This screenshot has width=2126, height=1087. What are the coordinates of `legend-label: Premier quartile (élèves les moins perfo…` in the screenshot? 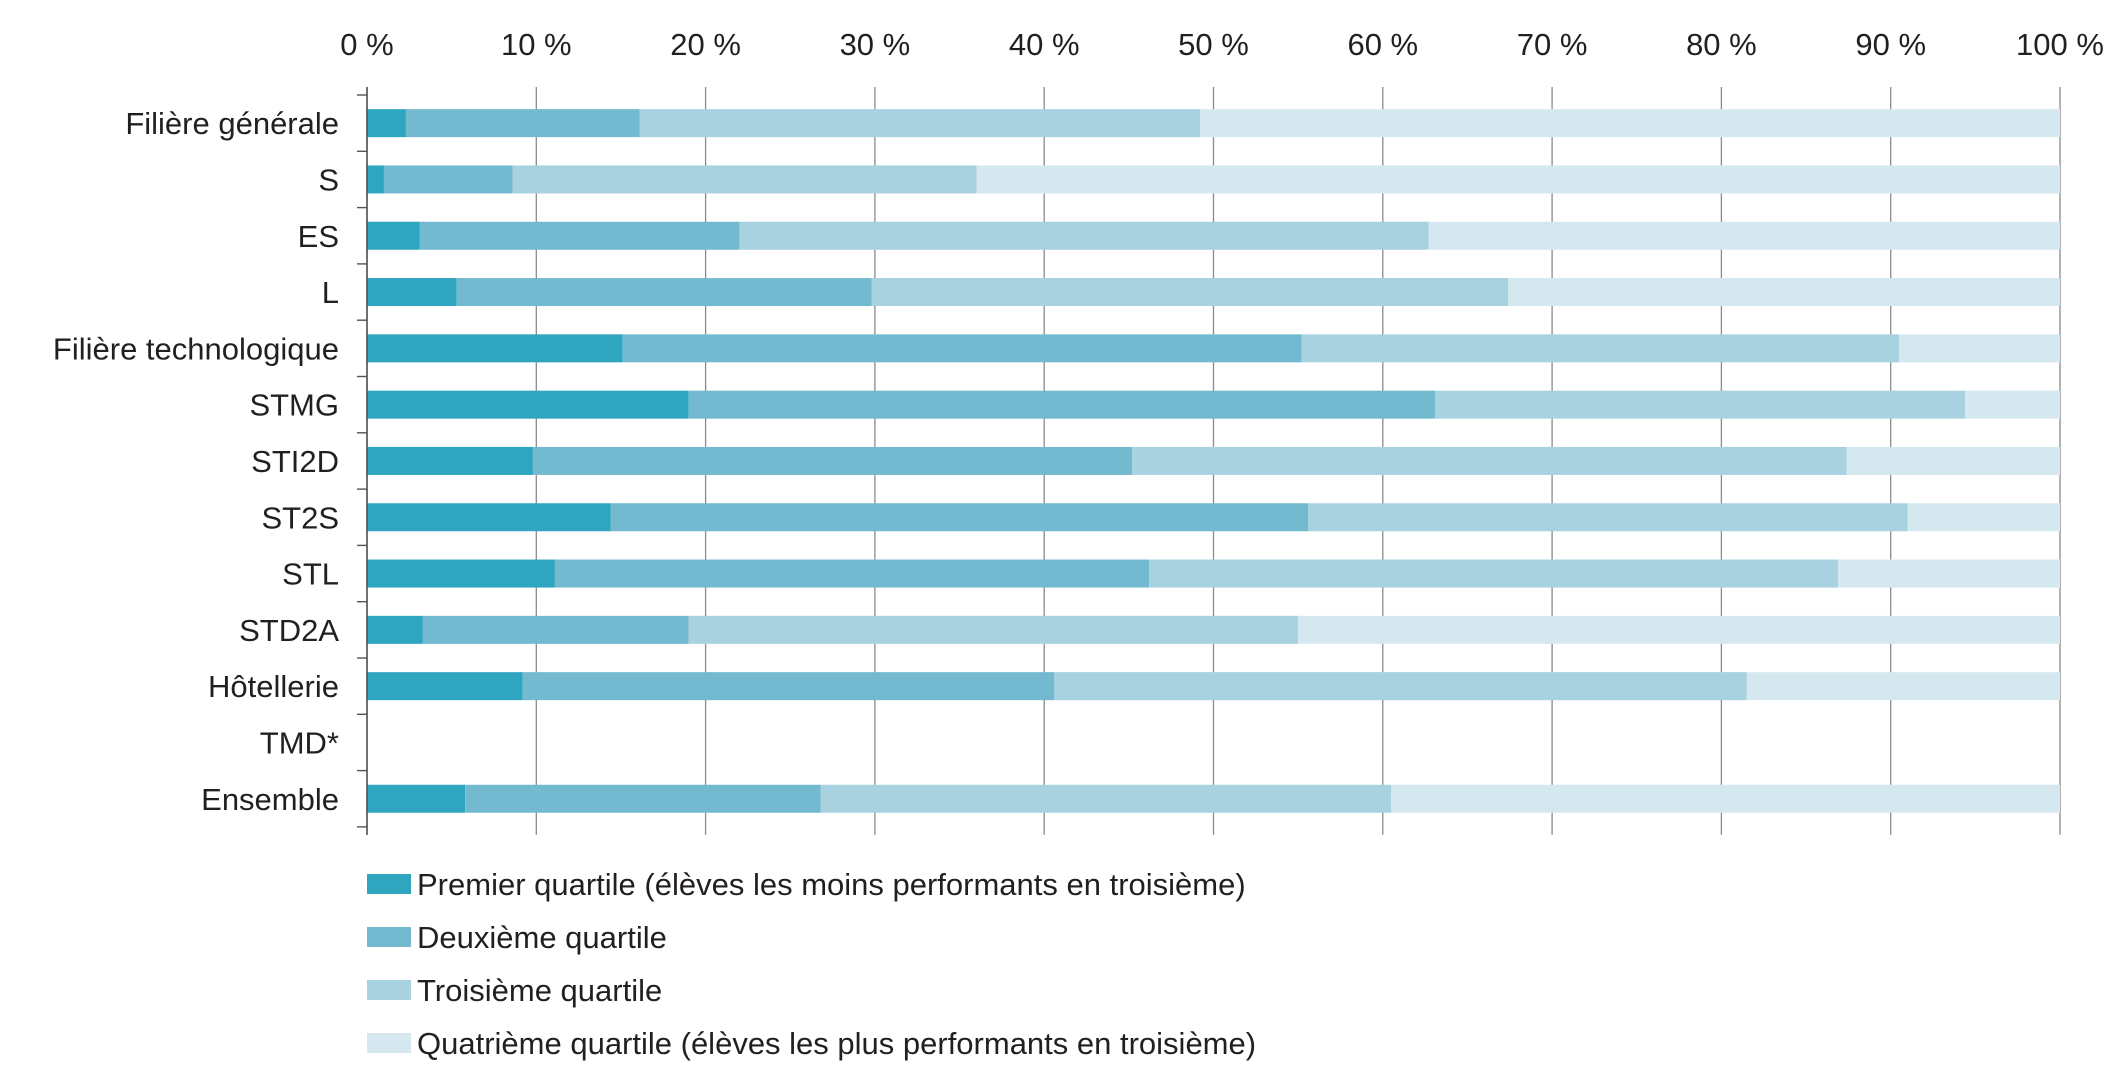 It's located at (831, 884).